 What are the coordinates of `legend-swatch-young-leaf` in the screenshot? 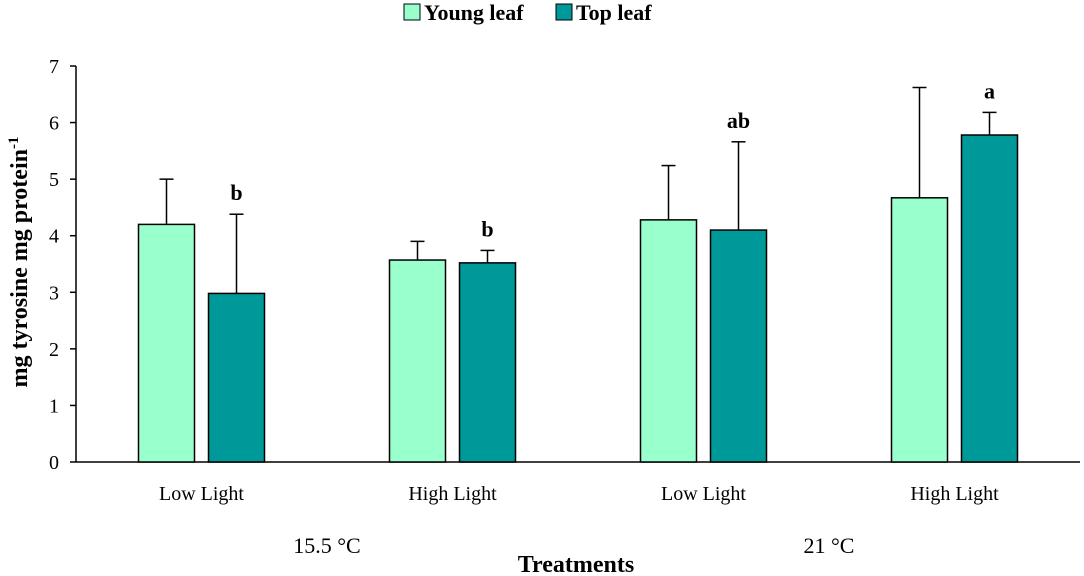 It's located at (412, 12).